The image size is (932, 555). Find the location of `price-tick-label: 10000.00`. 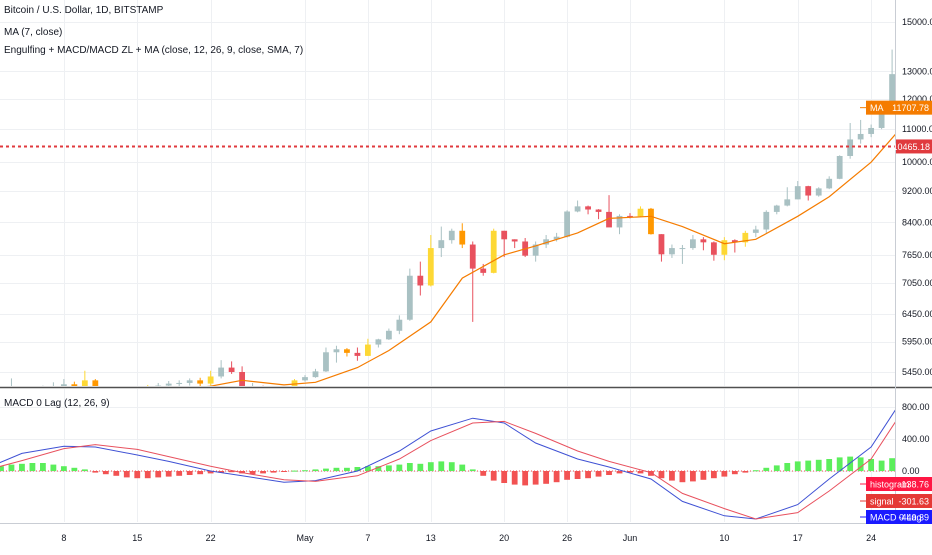

price-tick-label: 10000.00 is located at coordinates (917, 162).